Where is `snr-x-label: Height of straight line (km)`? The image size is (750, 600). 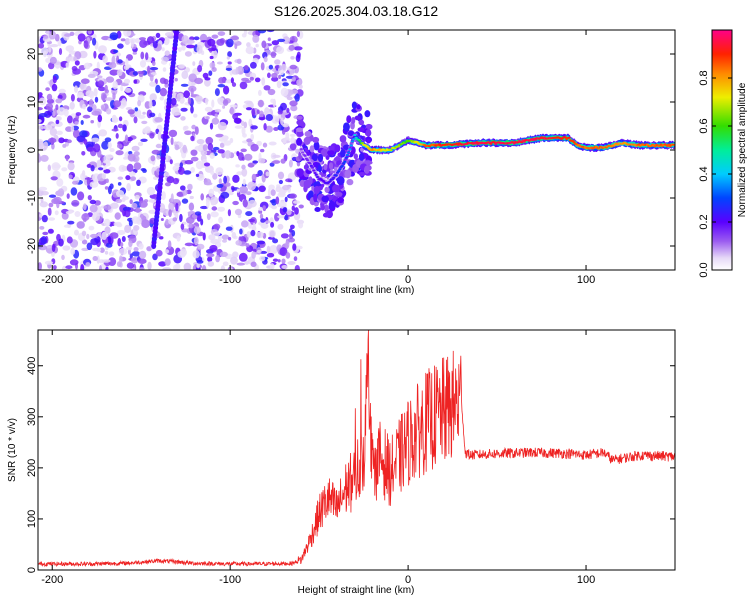
snr-x-label: Height of straight line (km) is located at coordinates (356, 590).